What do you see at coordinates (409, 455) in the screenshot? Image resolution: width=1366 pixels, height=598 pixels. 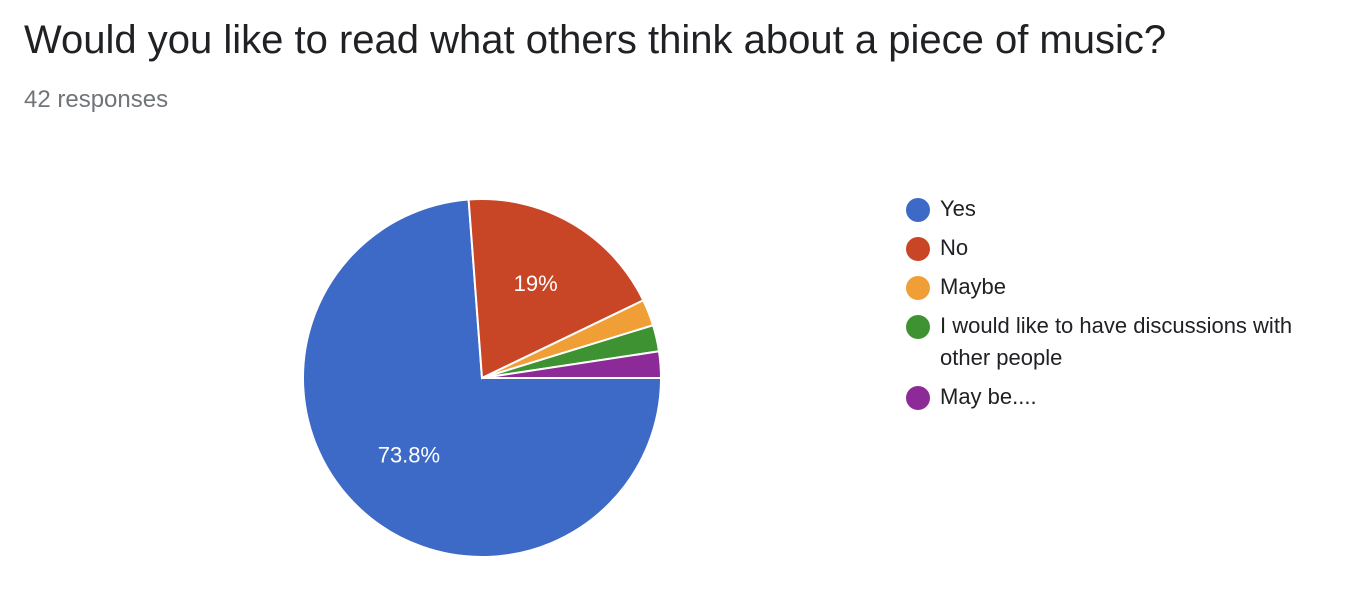 I see `pie-slice-label-0: 73.8%` at bounding box center [409, 455].